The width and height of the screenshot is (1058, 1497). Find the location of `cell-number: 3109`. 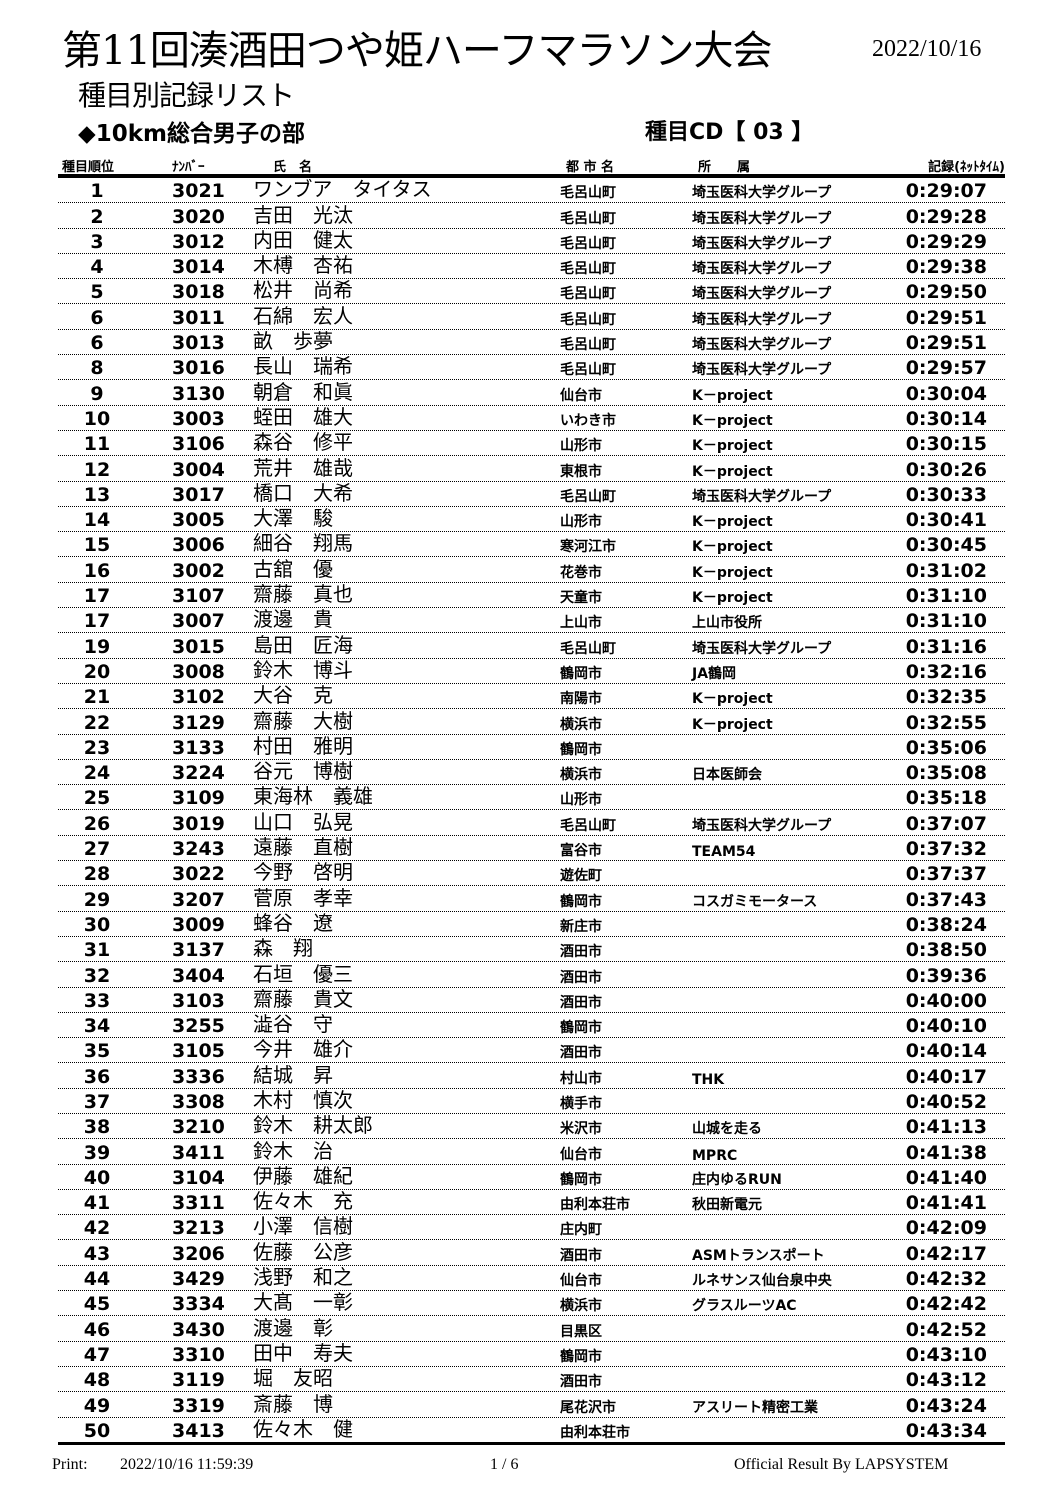

cell-number: 3109 is located at coordinates (198, 798).